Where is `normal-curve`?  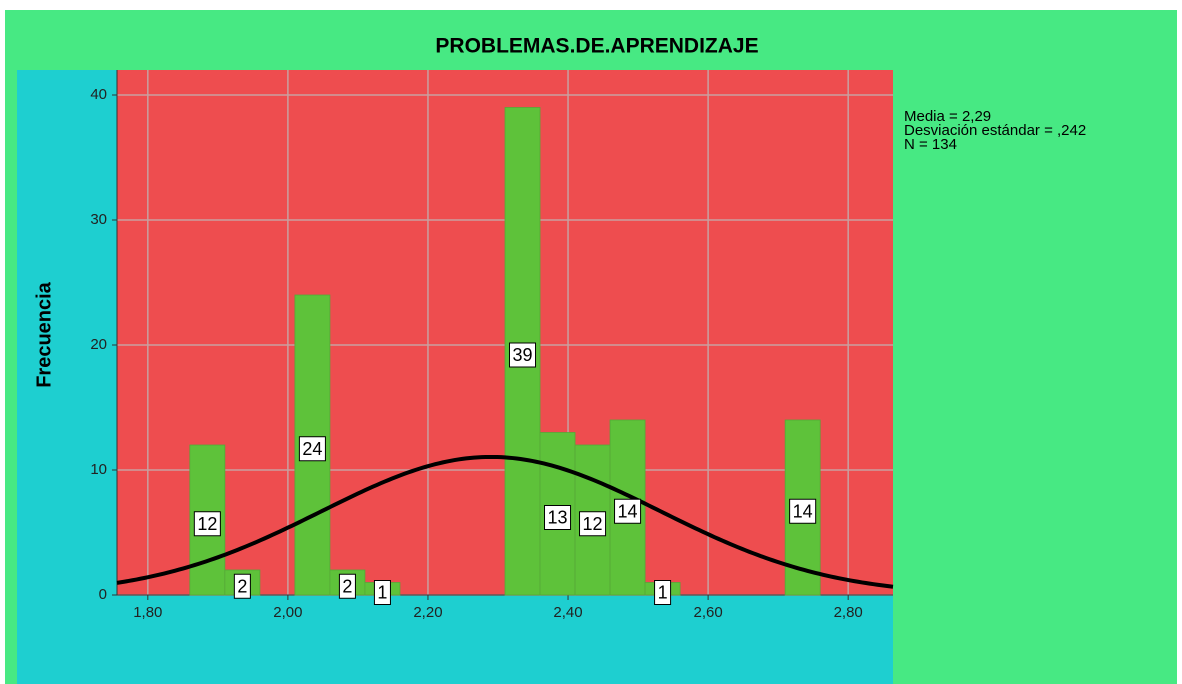
normal-curve is located at coordinates (505, 521).